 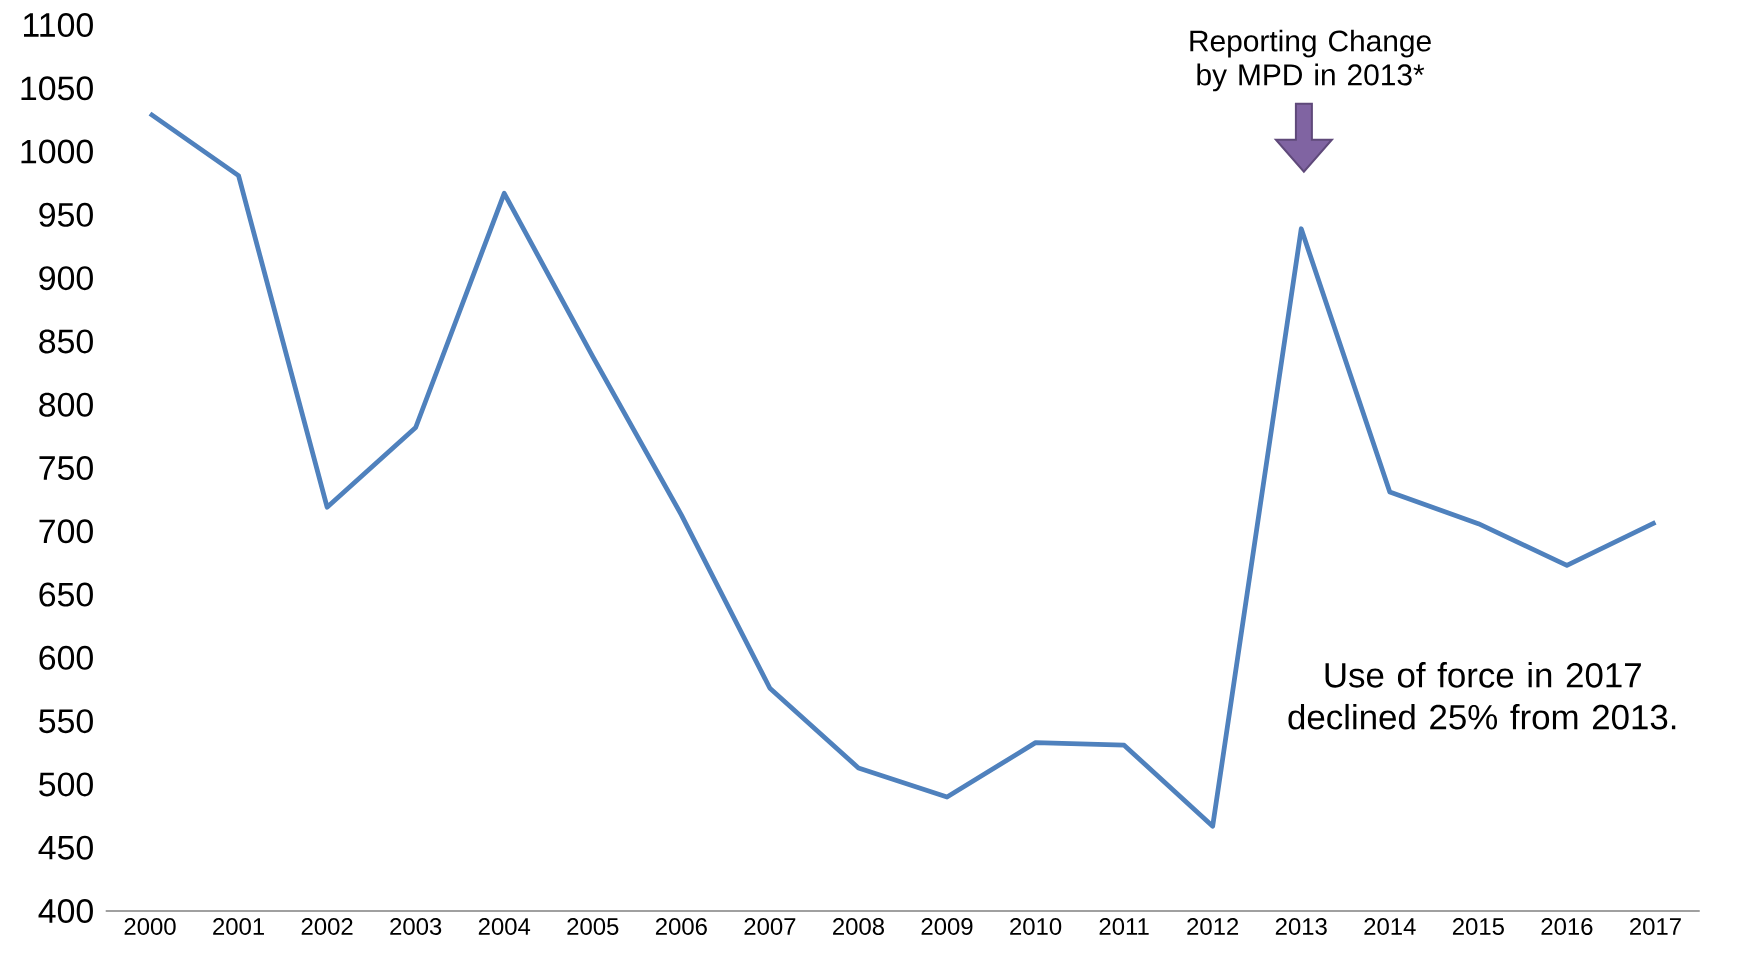 What do you see at coordinates (238, 926) in the screenshot?
I see `x-tick-label: 2001` at bounding box center [238, 926].